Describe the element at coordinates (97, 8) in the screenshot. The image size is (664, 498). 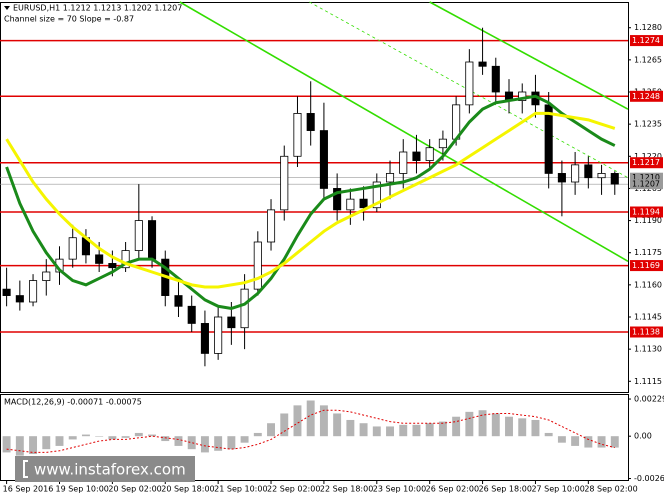
I see `chart-title: EURUSD,H1 1.1212 1.1213 1.1202 1.1207` at that location.